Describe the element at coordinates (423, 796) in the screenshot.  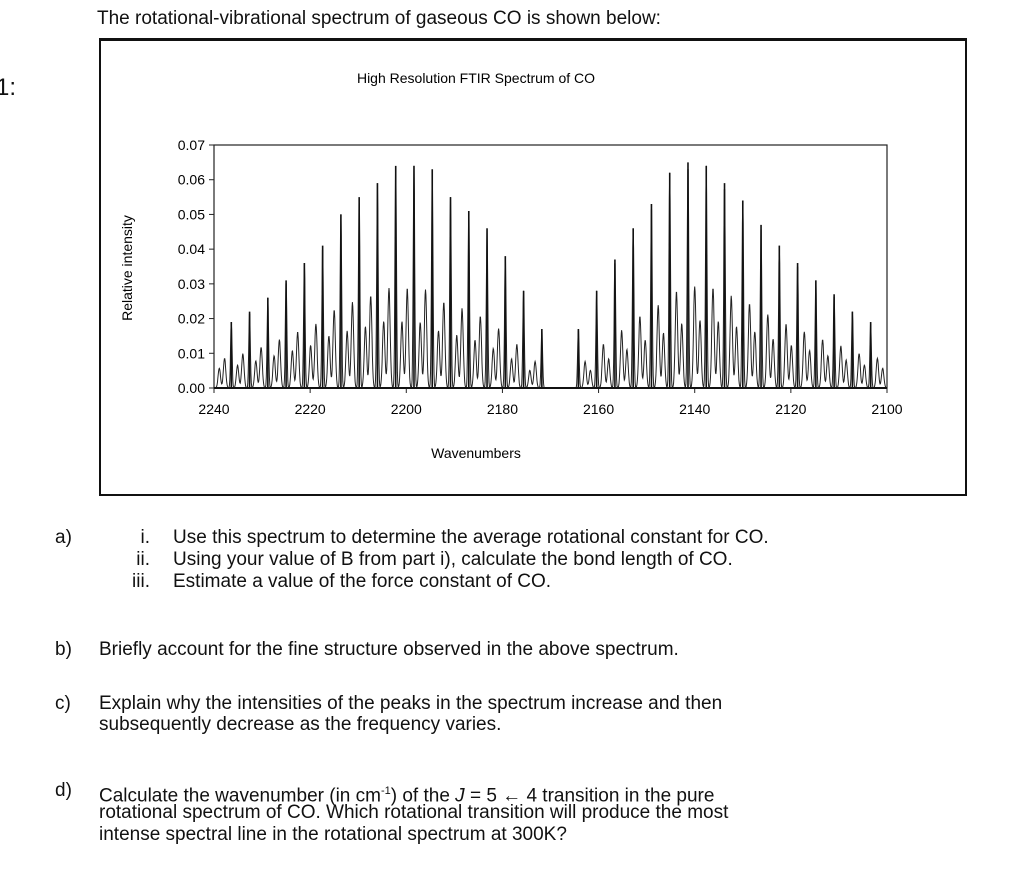
I see `d-text-b: ) of the` at that location.